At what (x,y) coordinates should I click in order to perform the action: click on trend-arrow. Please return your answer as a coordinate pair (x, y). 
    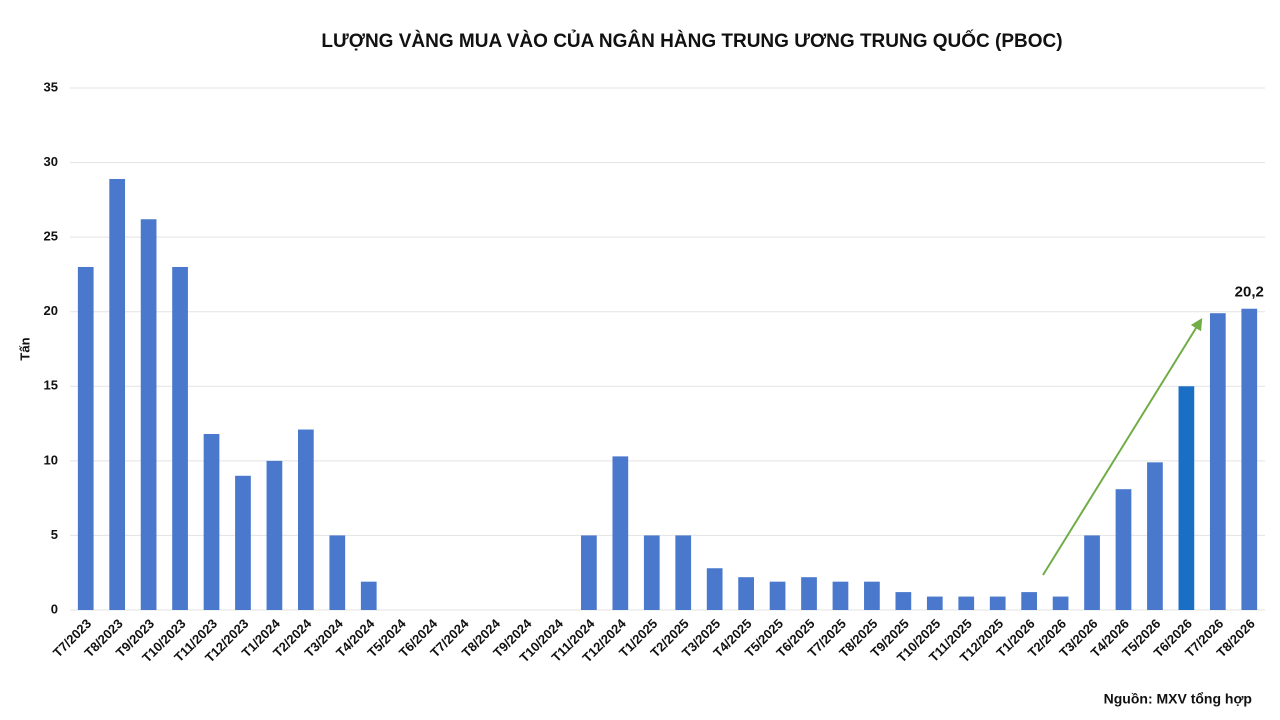
    Looking at the image, I should click on (1122, 446).